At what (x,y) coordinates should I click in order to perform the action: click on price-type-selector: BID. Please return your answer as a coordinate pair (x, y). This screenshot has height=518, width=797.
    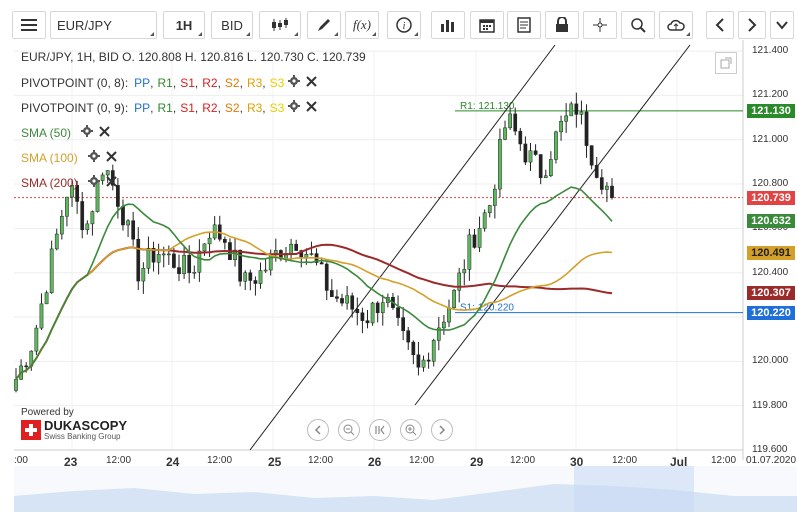
    Looking at the image, I should click on (232, 25).